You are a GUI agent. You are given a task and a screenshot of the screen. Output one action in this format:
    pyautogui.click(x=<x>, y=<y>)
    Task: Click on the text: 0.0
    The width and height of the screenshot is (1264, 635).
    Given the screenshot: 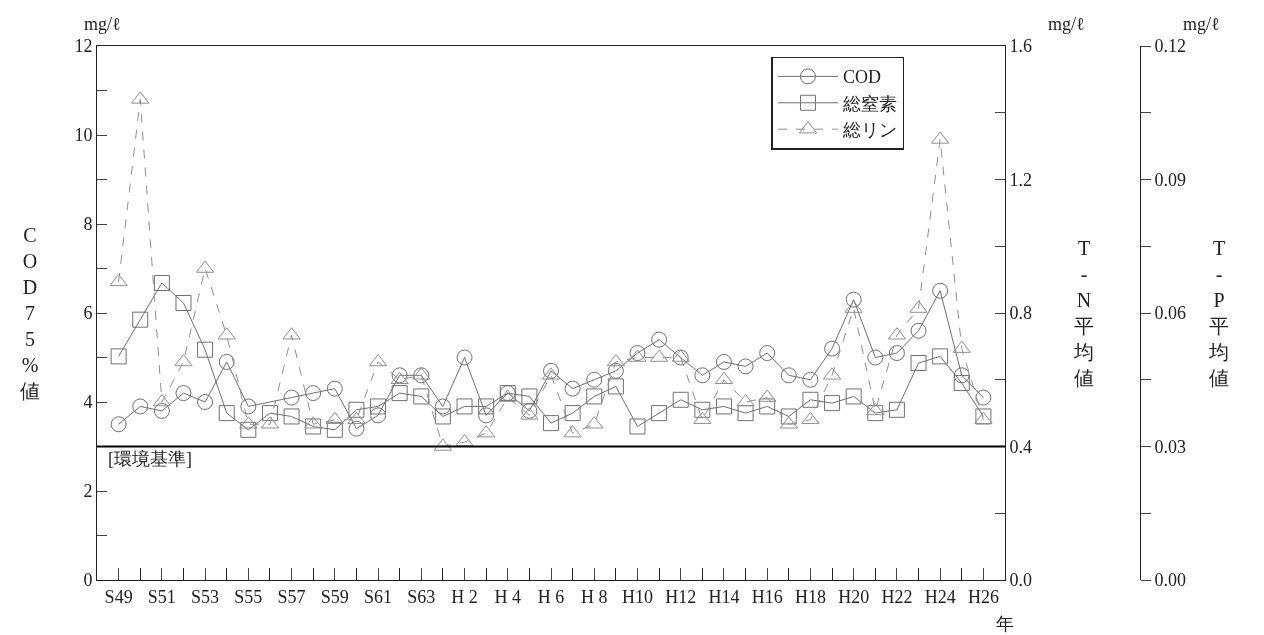 What is the action you would take?
    pyautogui.click(x=1021, y=580)
    